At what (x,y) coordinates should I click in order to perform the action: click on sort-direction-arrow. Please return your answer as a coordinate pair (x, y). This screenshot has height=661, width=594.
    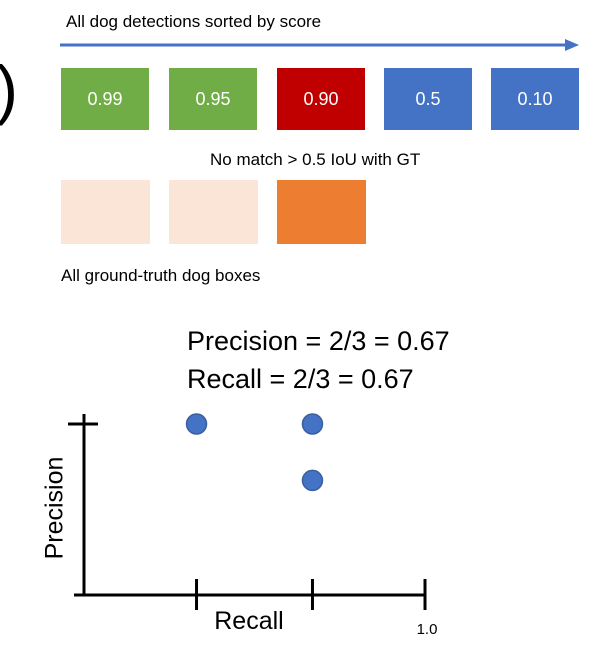
    Looking at the image, I should click on (321, 44).